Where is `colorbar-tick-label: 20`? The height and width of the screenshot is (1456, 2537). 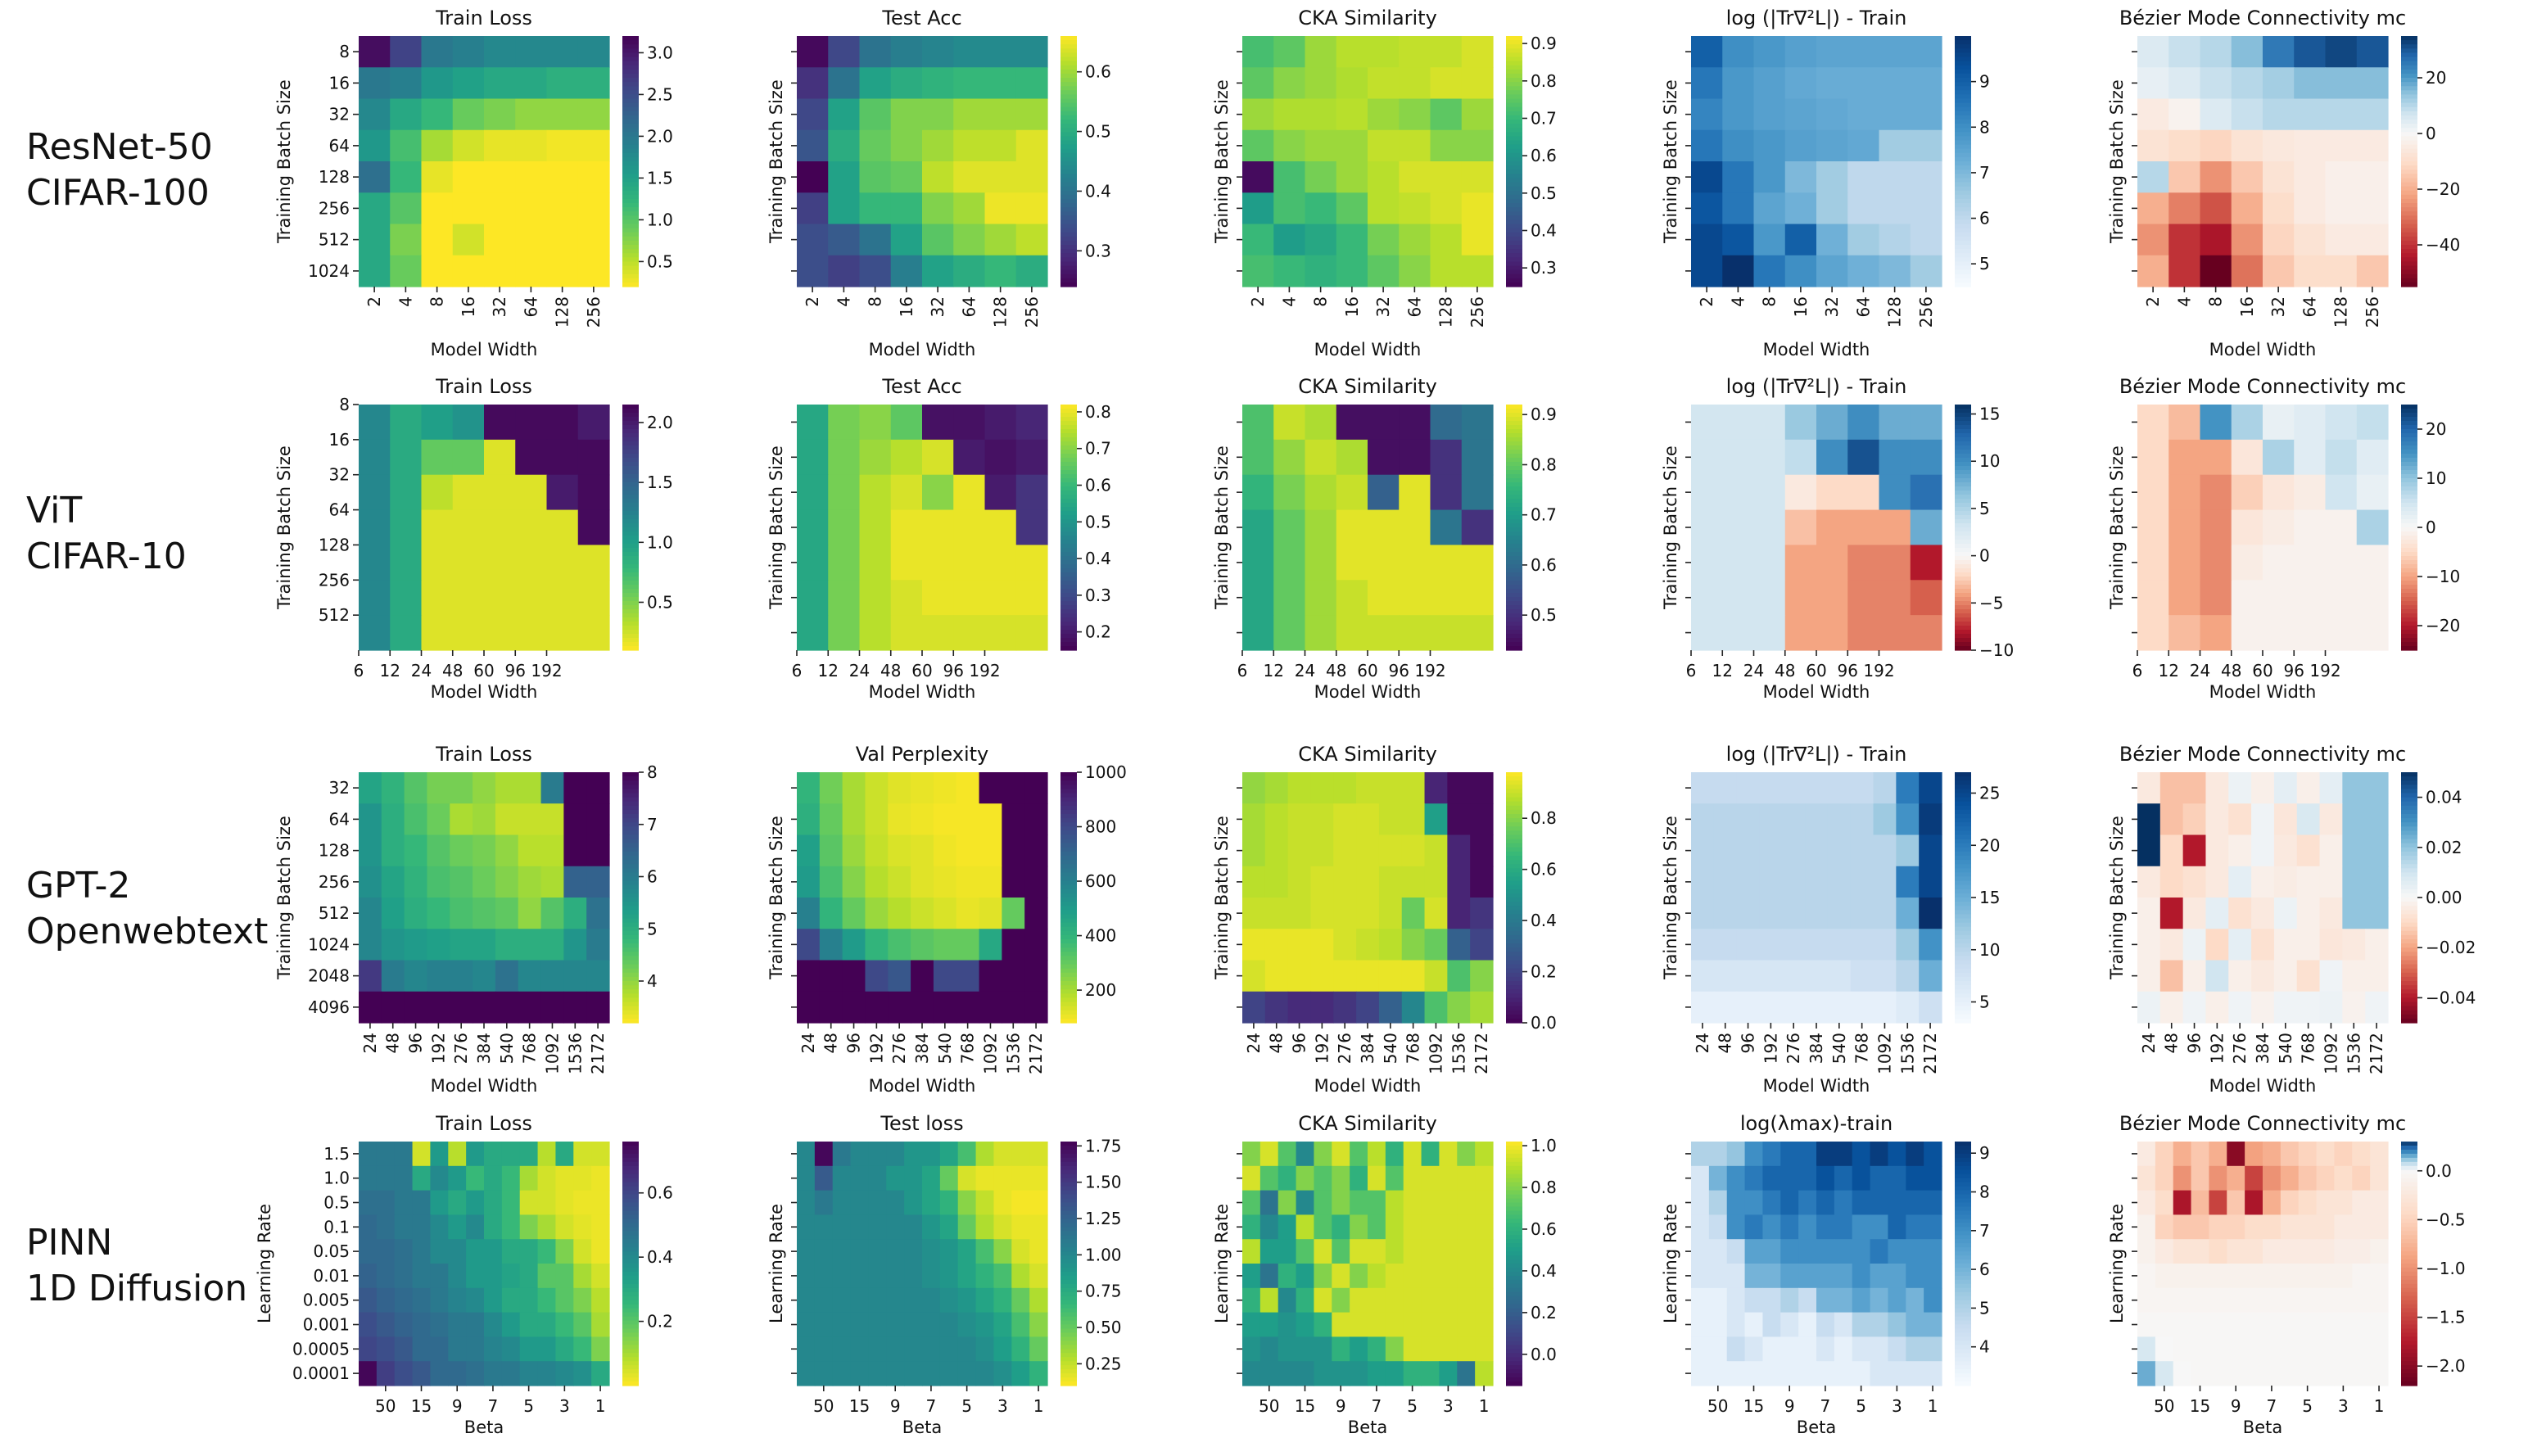
colorbar-tick-label: 20 is located at coordinates (1989, 845).